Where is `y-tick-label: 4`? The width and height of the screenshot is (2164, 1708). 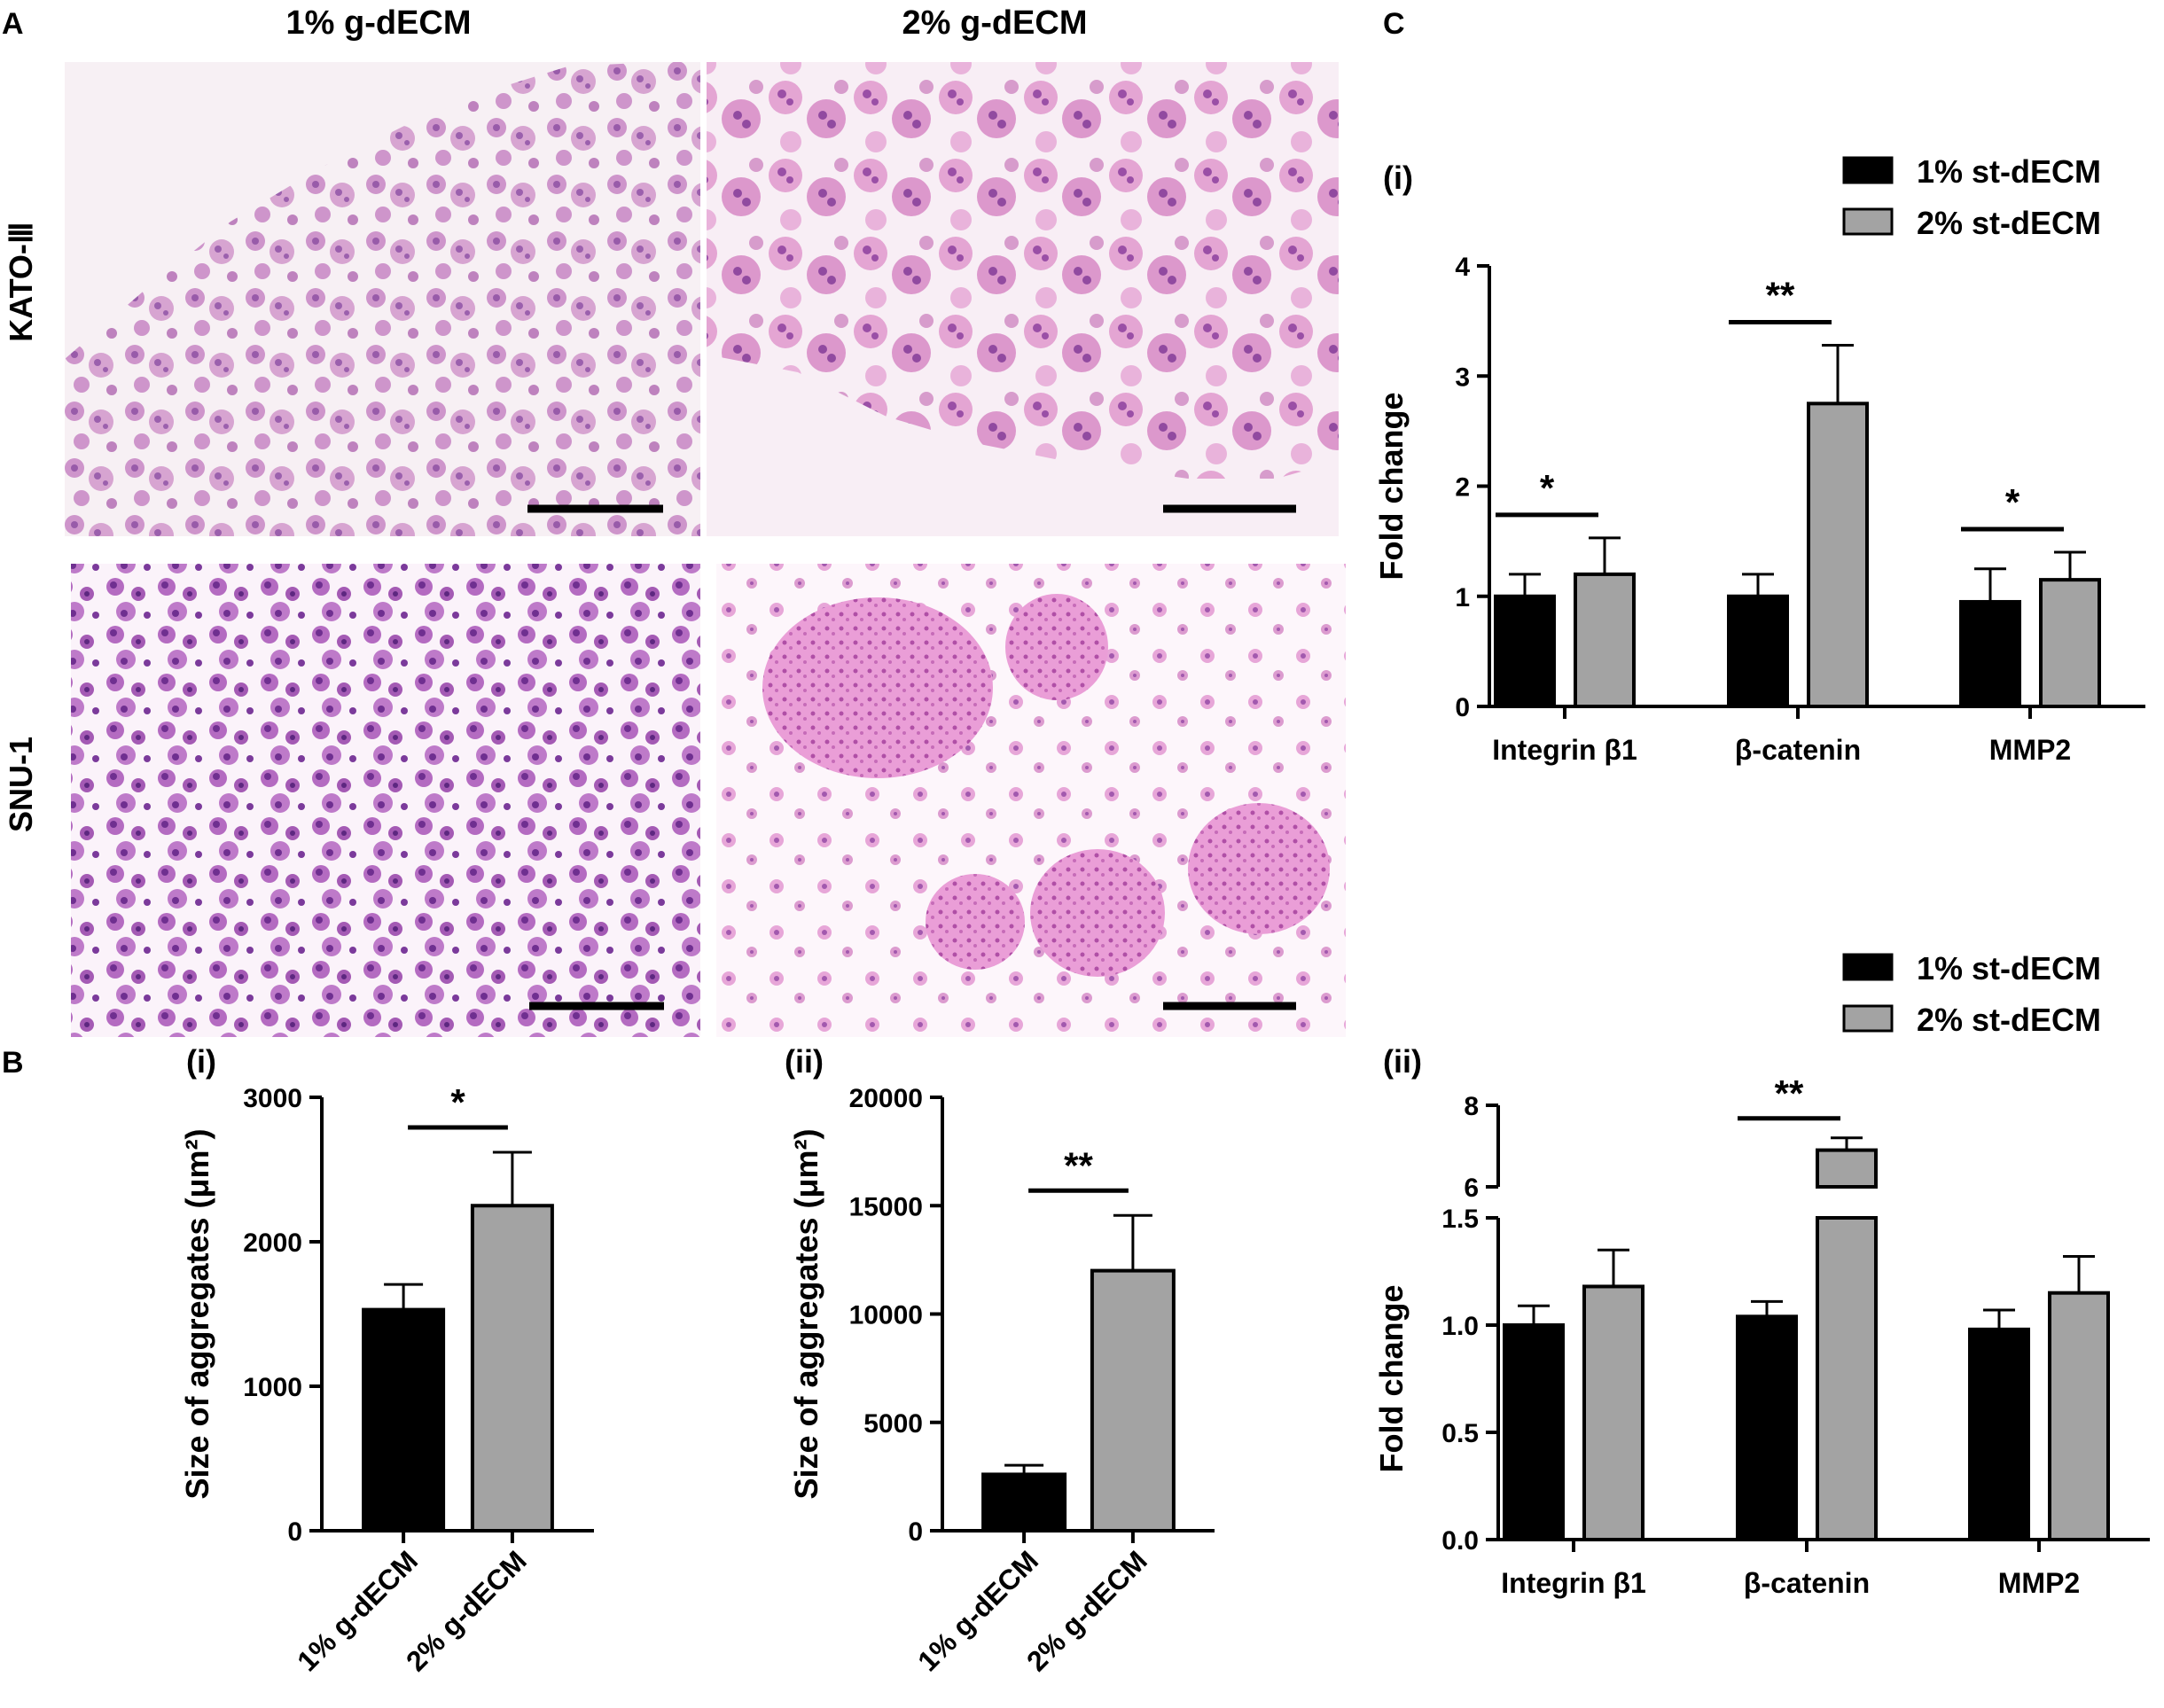
y-tick-label: 4 is located at coordinates (1462, 268).